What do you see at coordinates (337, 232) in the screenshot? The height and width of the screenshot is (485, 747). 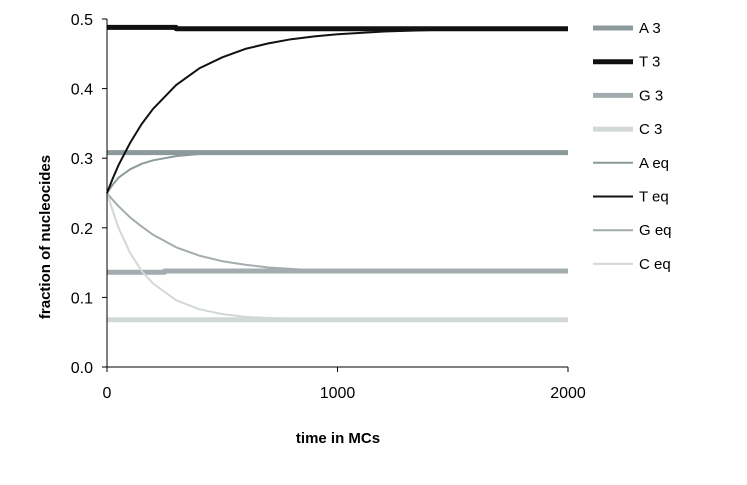 I see `series-line-g-eq` at bounding box center [337, 232].